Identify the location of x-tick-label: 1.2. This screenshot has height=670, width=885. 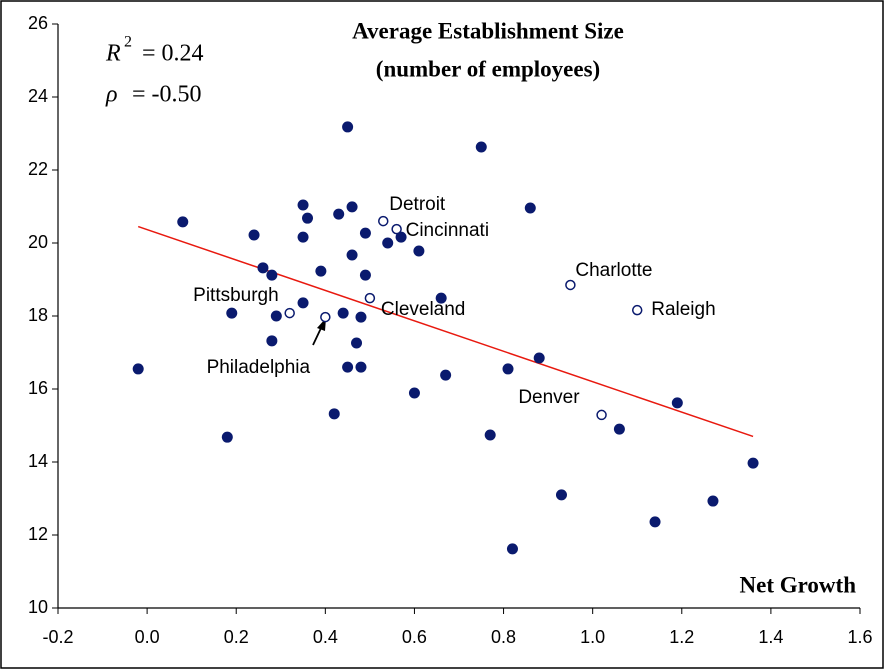
(681, 637).